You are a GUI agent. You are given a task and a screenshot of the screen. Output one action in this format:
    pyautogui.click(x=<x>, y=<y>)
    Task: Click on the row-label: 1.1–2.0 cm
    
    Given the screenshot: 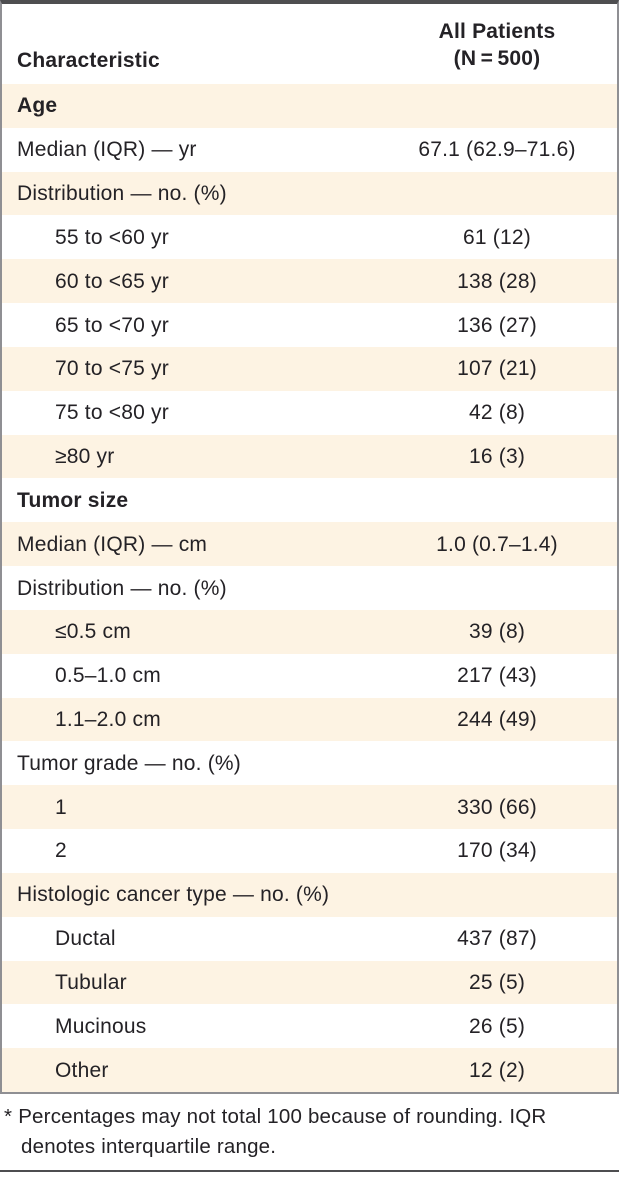 What is the action you would take?
    pyautogui.click(x=108, y=719)
    